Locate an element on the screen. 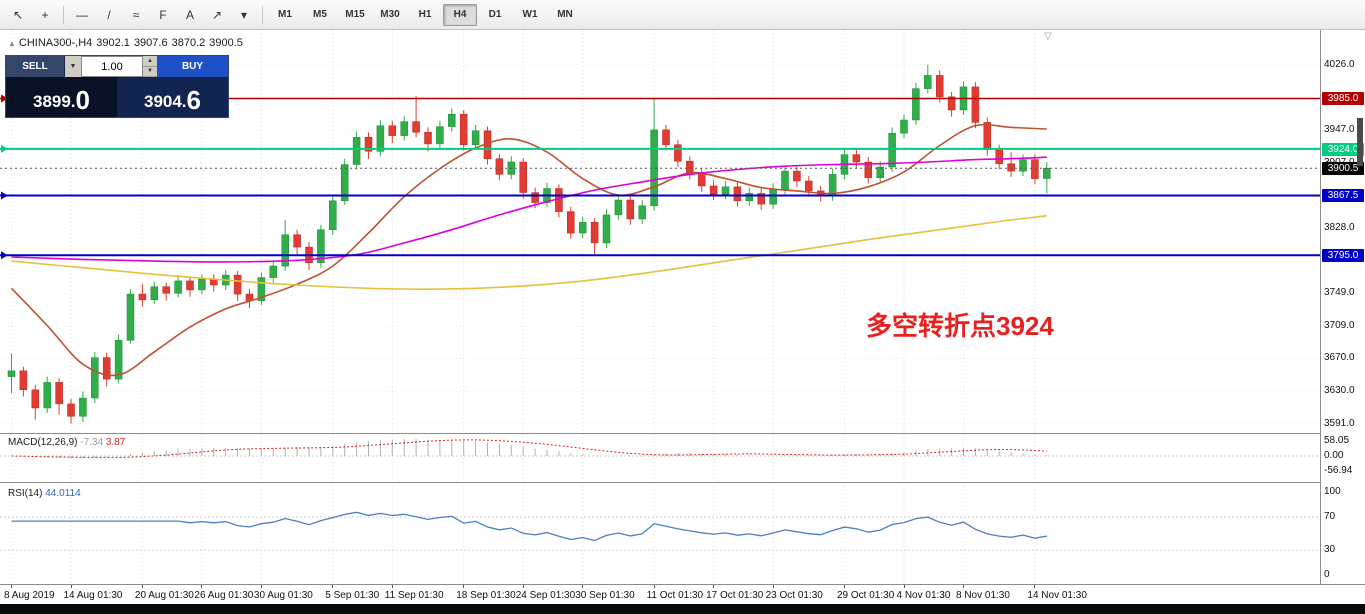 The height and width of the screenshot is (614, 1365). one-click-trading-panel: SELL ▼ ▲ ▼ BUY 3899.0 3904.6 is located at coordinates (117, 86).